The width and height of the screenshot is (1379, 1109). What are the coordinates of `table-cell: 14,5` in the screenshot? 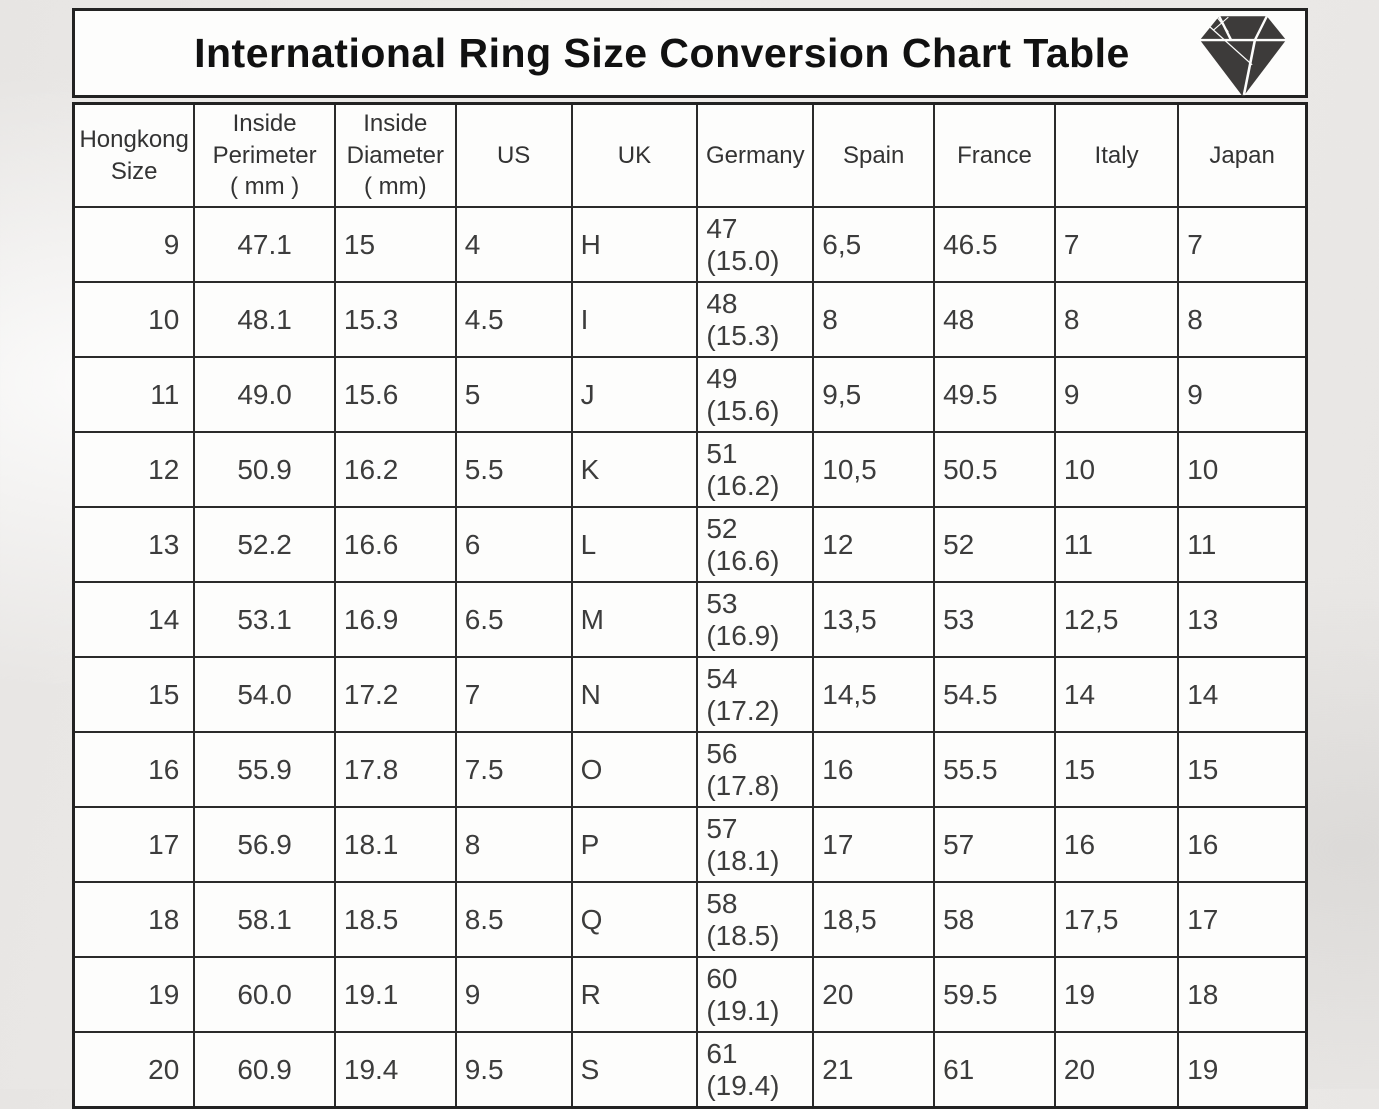 It's located at (874, 694).